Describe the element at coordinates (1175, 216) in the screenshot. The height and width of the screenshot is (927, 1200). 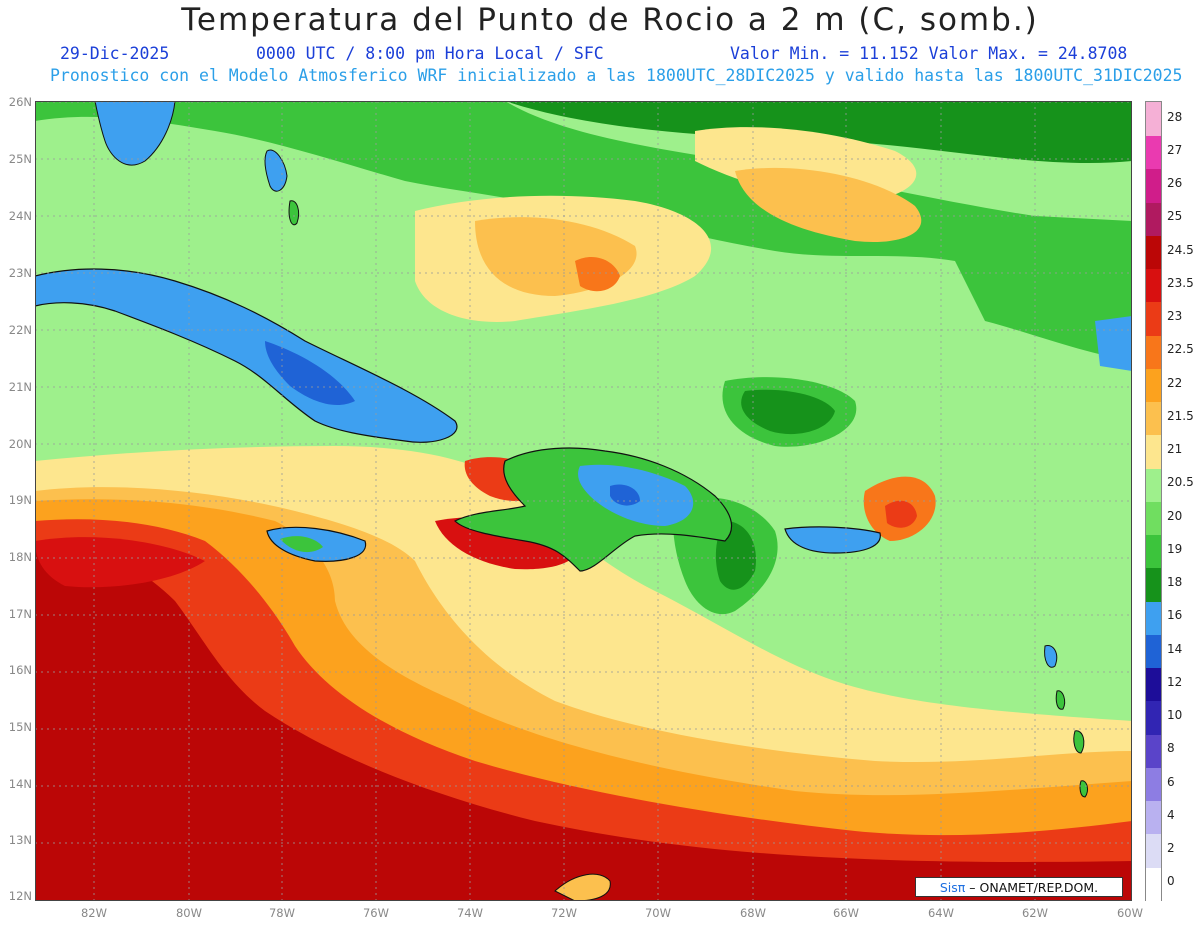
I see `colorbar-label: 25` at that location.